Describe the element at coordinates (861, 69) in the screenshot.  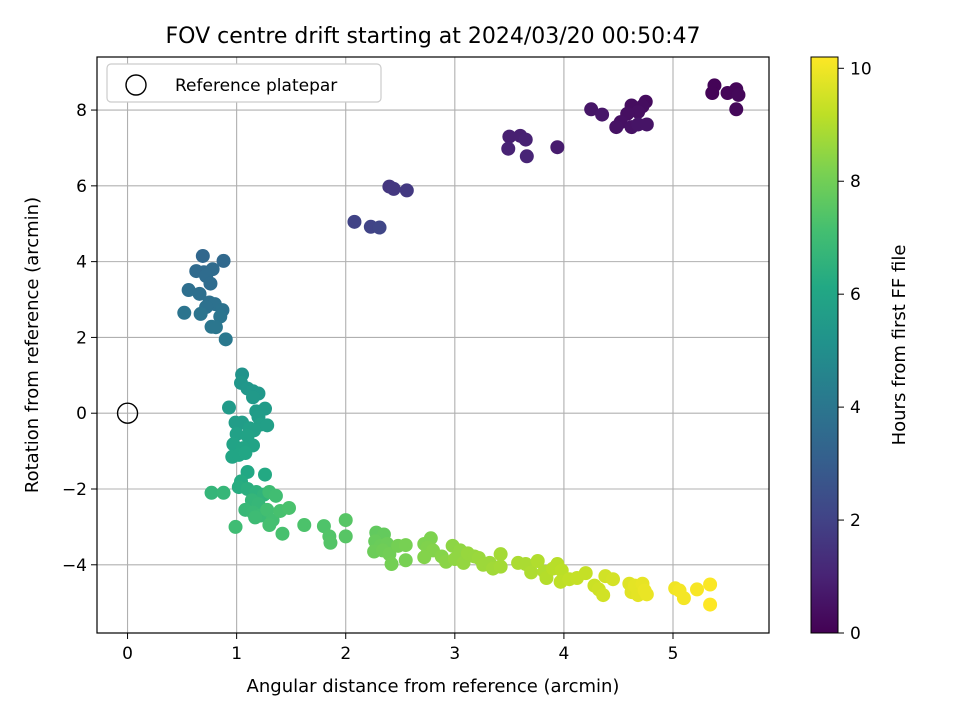
I see `colorbar-tick-label: 10` at that location.